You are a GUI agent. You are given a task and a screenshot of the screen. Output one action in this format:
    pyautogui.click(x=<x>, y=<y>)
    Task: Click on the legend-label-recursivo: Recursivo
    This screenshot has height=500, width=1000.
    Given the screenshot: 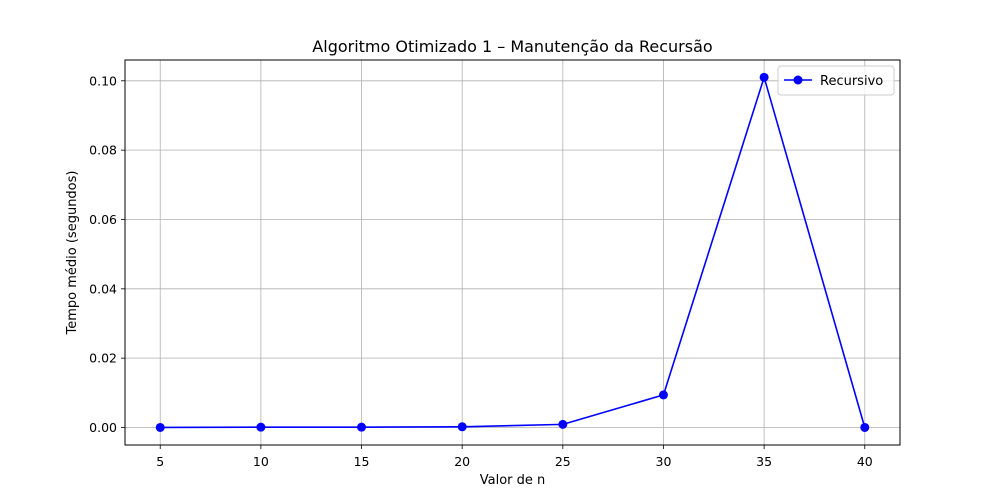 What is the action you would take?
    pyautogui.click(x=851, y=81)
    